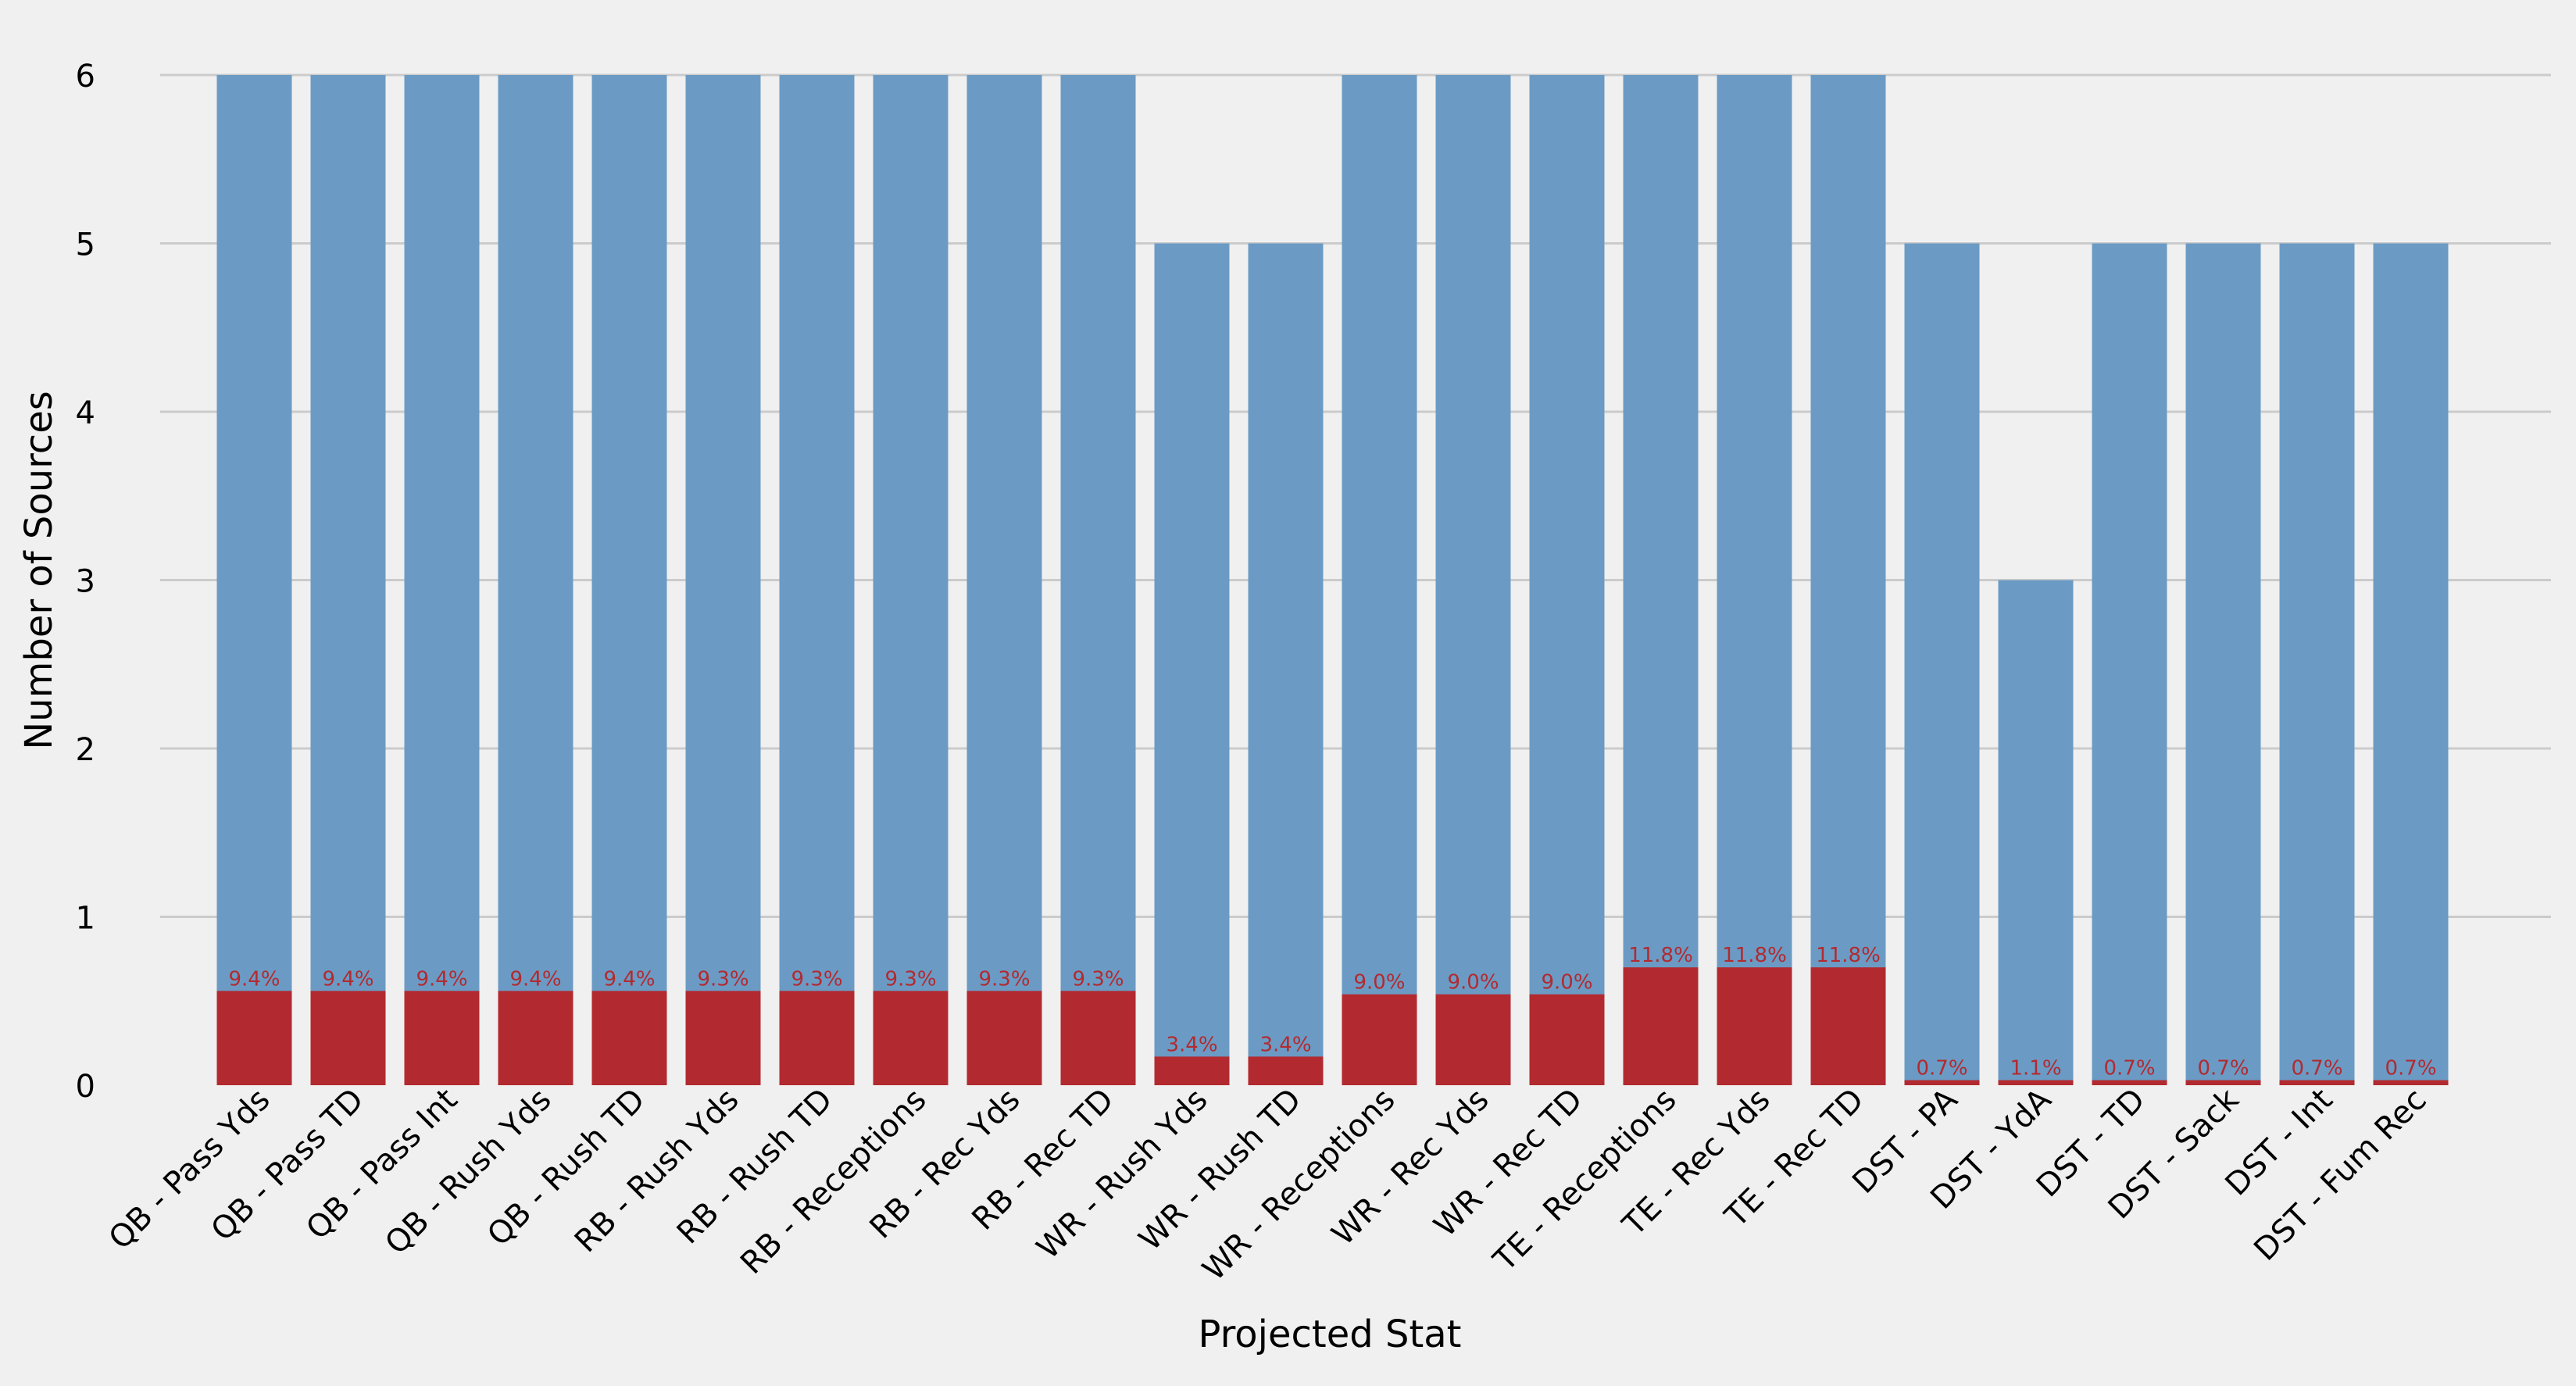 The width and height of the screenshot is (2576, 1386). Describe the element at coordinates (86, 245) in the screenshot. I see `y-tick-label: 5` at that location.